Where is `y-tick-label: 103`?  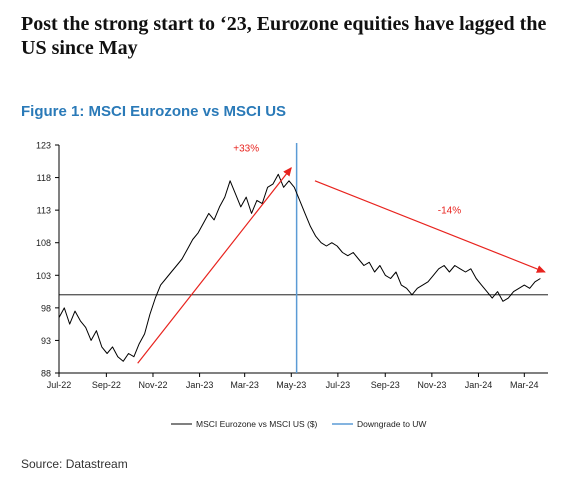 y-tick-label: 103 is located at coordinates (43, 276).